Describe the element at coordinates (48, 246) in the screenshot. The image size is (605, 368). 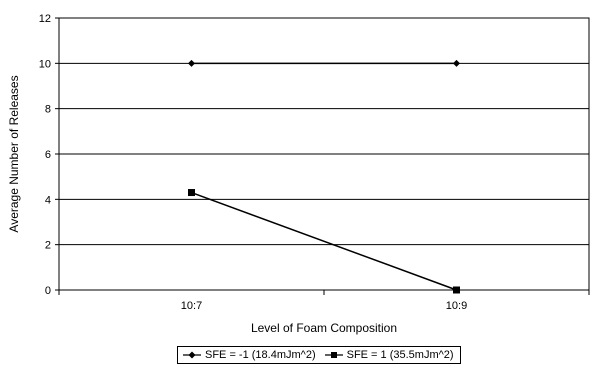
I see `y-tick-label: 2` at that location.